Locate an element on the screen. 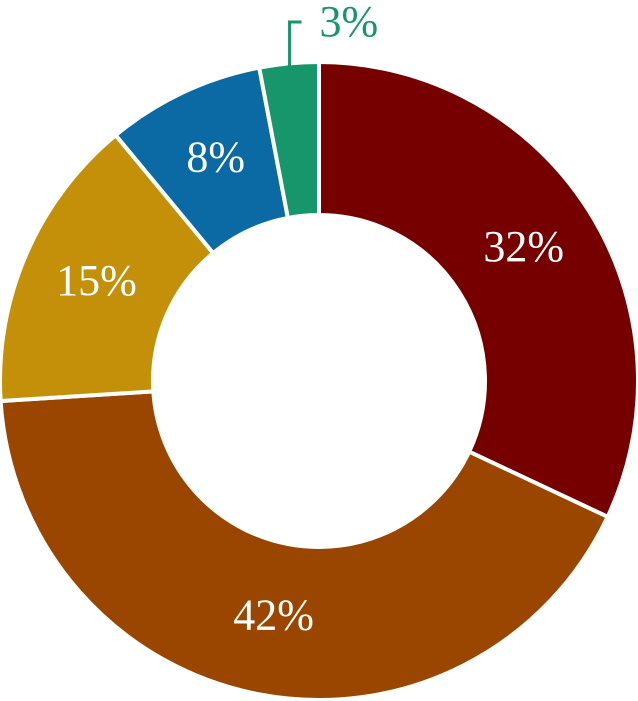 This screenshot has height=701, width=638. data-label: 42% is located at coordinates (273, 614).